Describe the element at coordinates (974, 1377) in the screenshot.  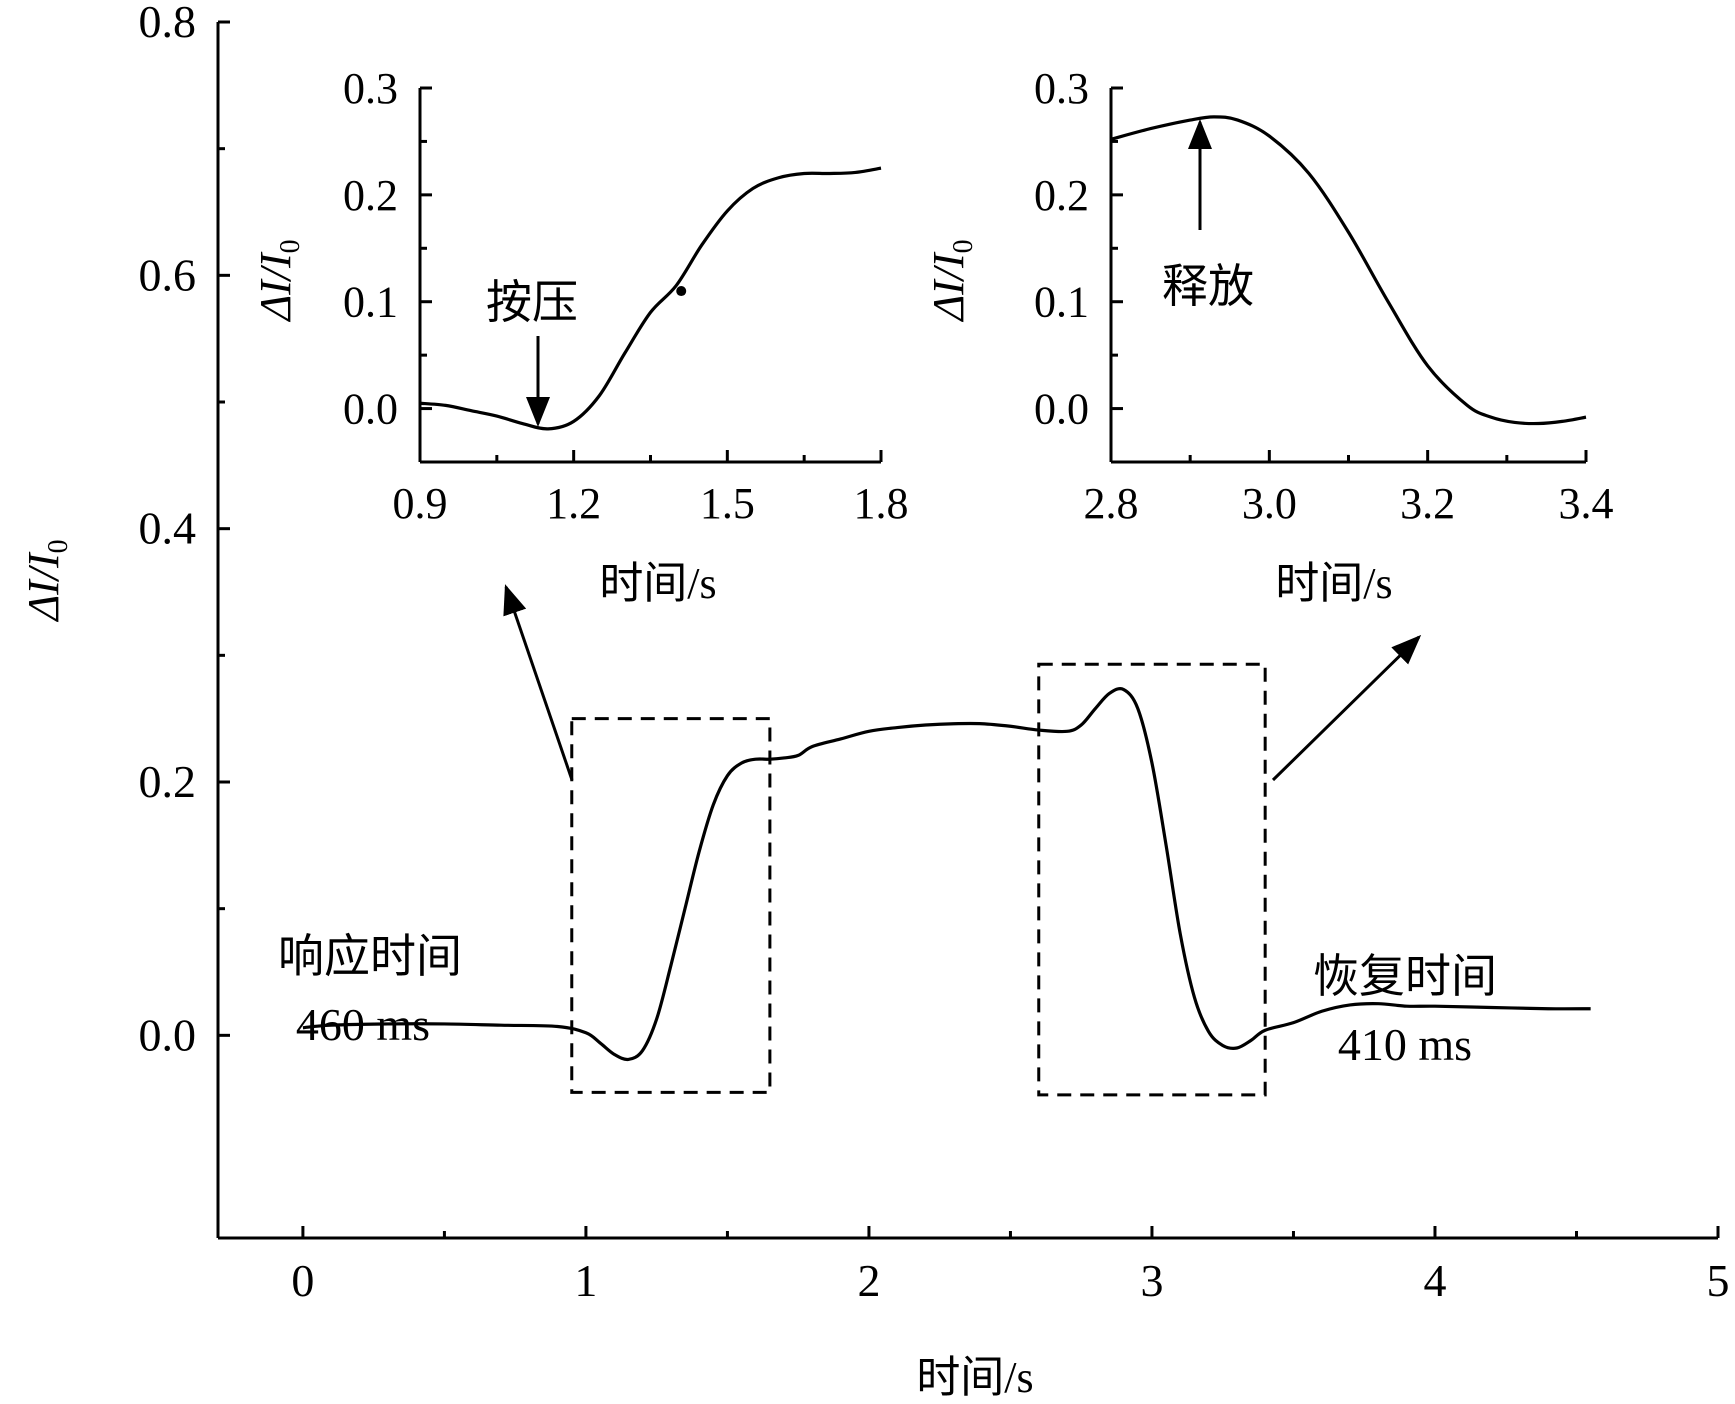
I see `main-x-axis-title: 时间/s` at that location.